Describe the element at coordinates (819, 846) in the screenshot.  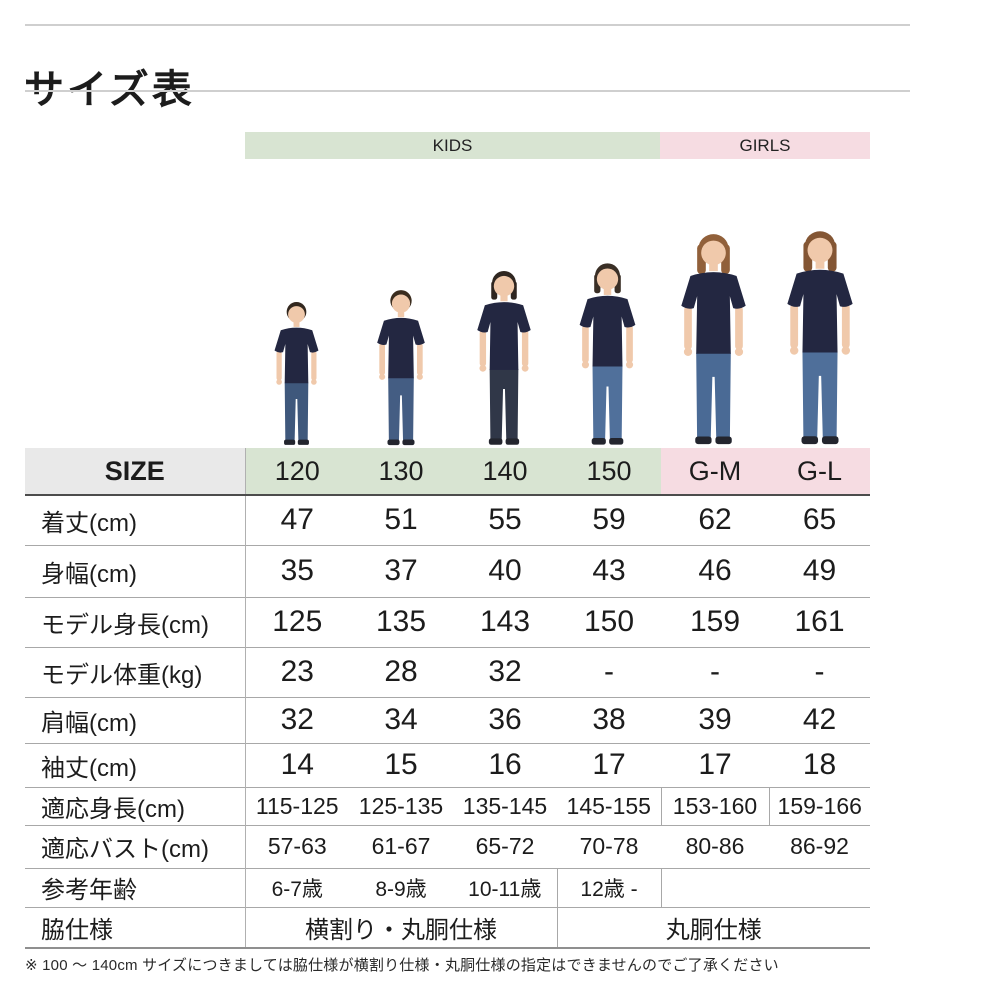
I see `value-cell: 86-92` at that location.